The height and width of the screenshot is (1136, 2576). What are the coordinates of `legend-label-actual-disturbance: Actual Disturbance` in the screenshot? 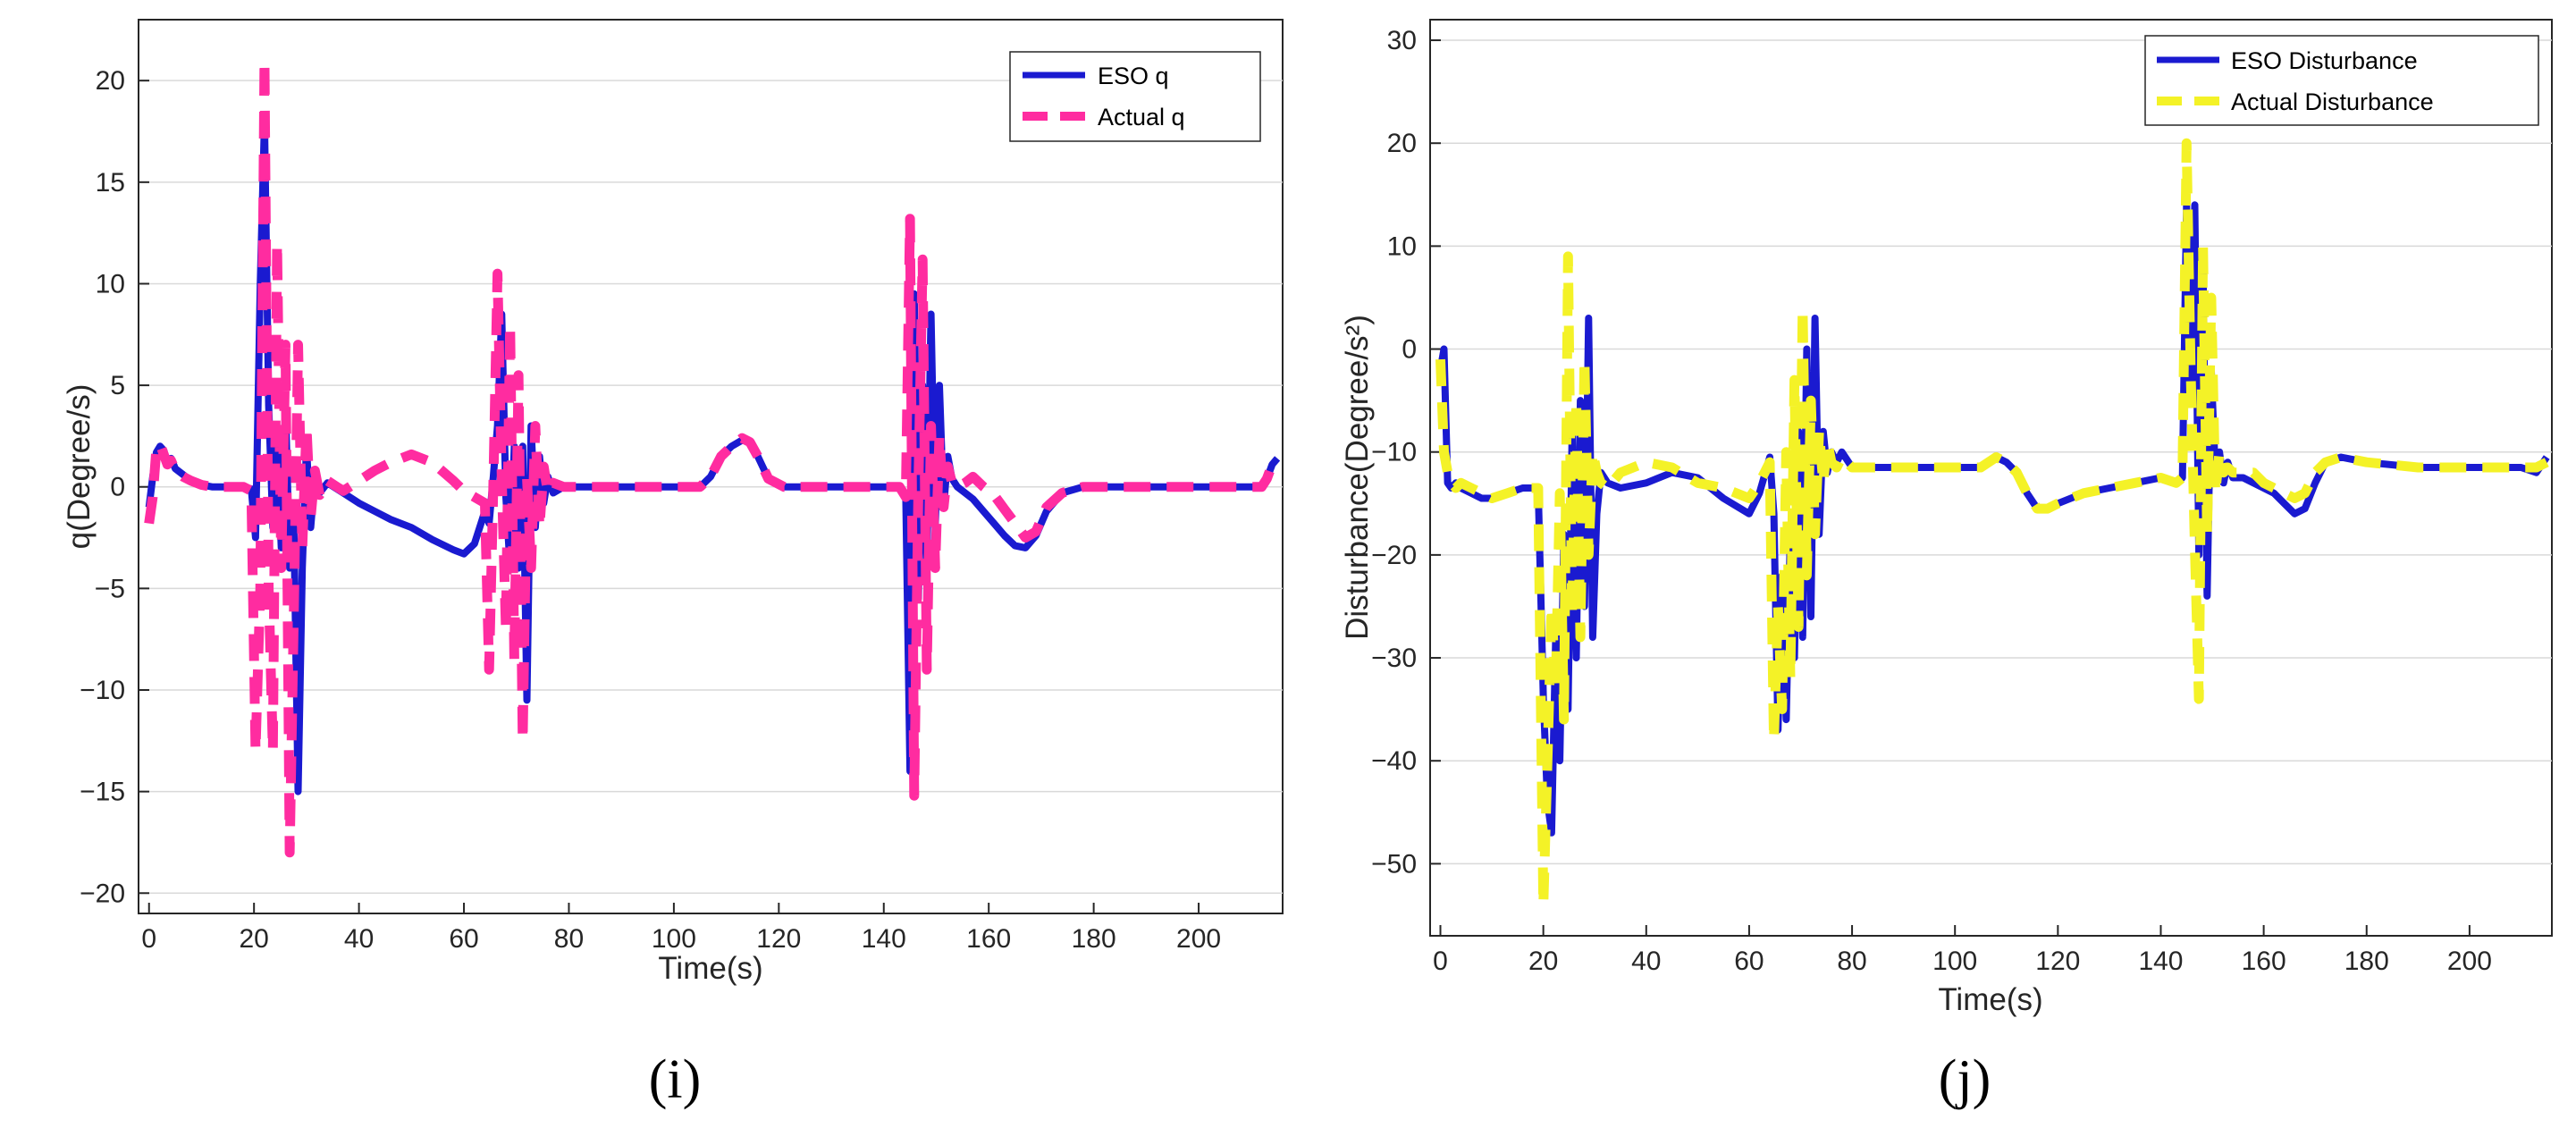 It's located at (2333, 101).